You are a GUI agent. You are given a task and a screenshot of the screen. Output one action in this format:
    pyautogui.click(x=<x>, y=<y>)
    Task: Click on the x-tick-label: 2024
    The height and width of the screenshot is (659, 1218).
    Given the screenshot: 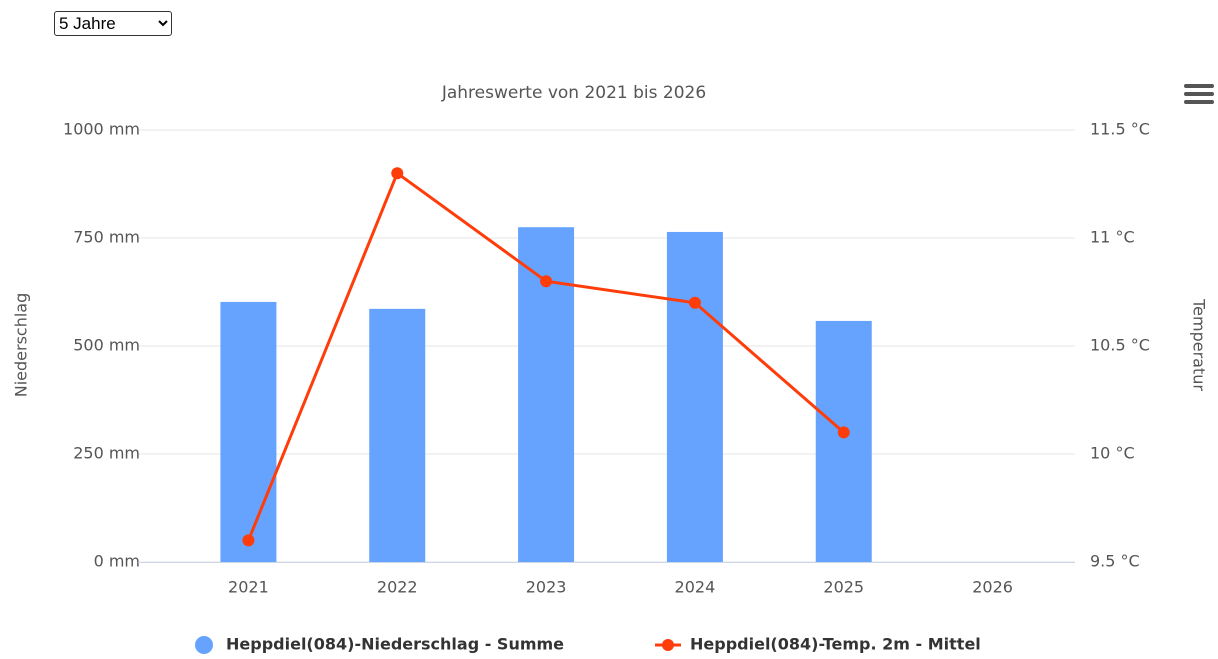 What is the action you would take?
    pyautogui.click(x=695, y=587)
    